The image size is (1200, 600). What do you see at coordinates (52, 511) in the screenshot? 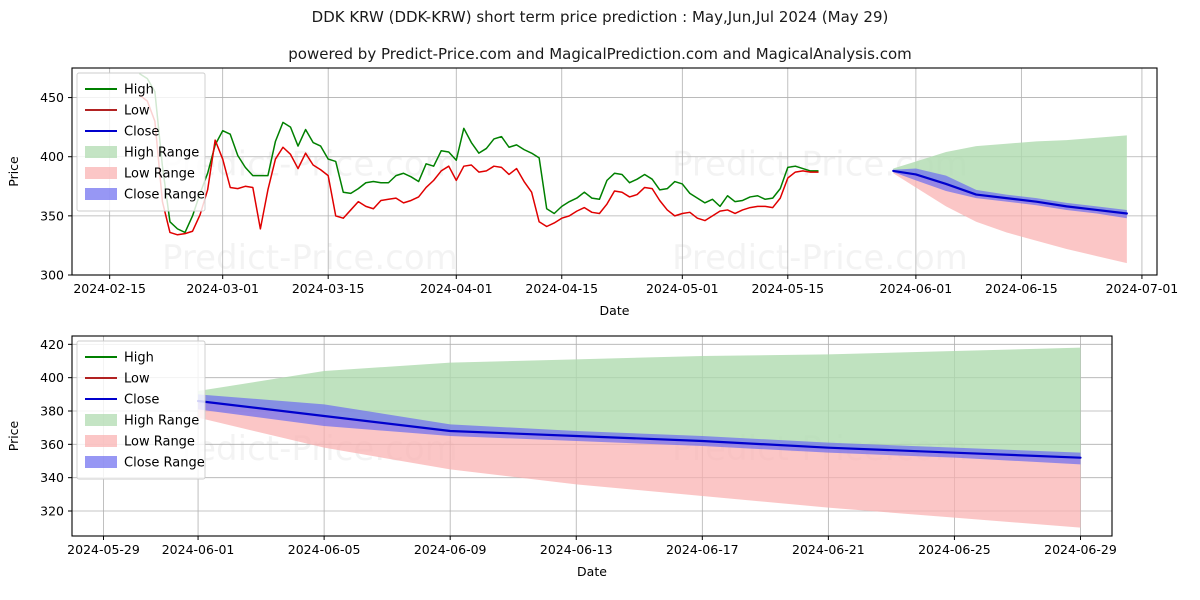
I see `y-tick-label: 320` at bounding box center [52, 511].